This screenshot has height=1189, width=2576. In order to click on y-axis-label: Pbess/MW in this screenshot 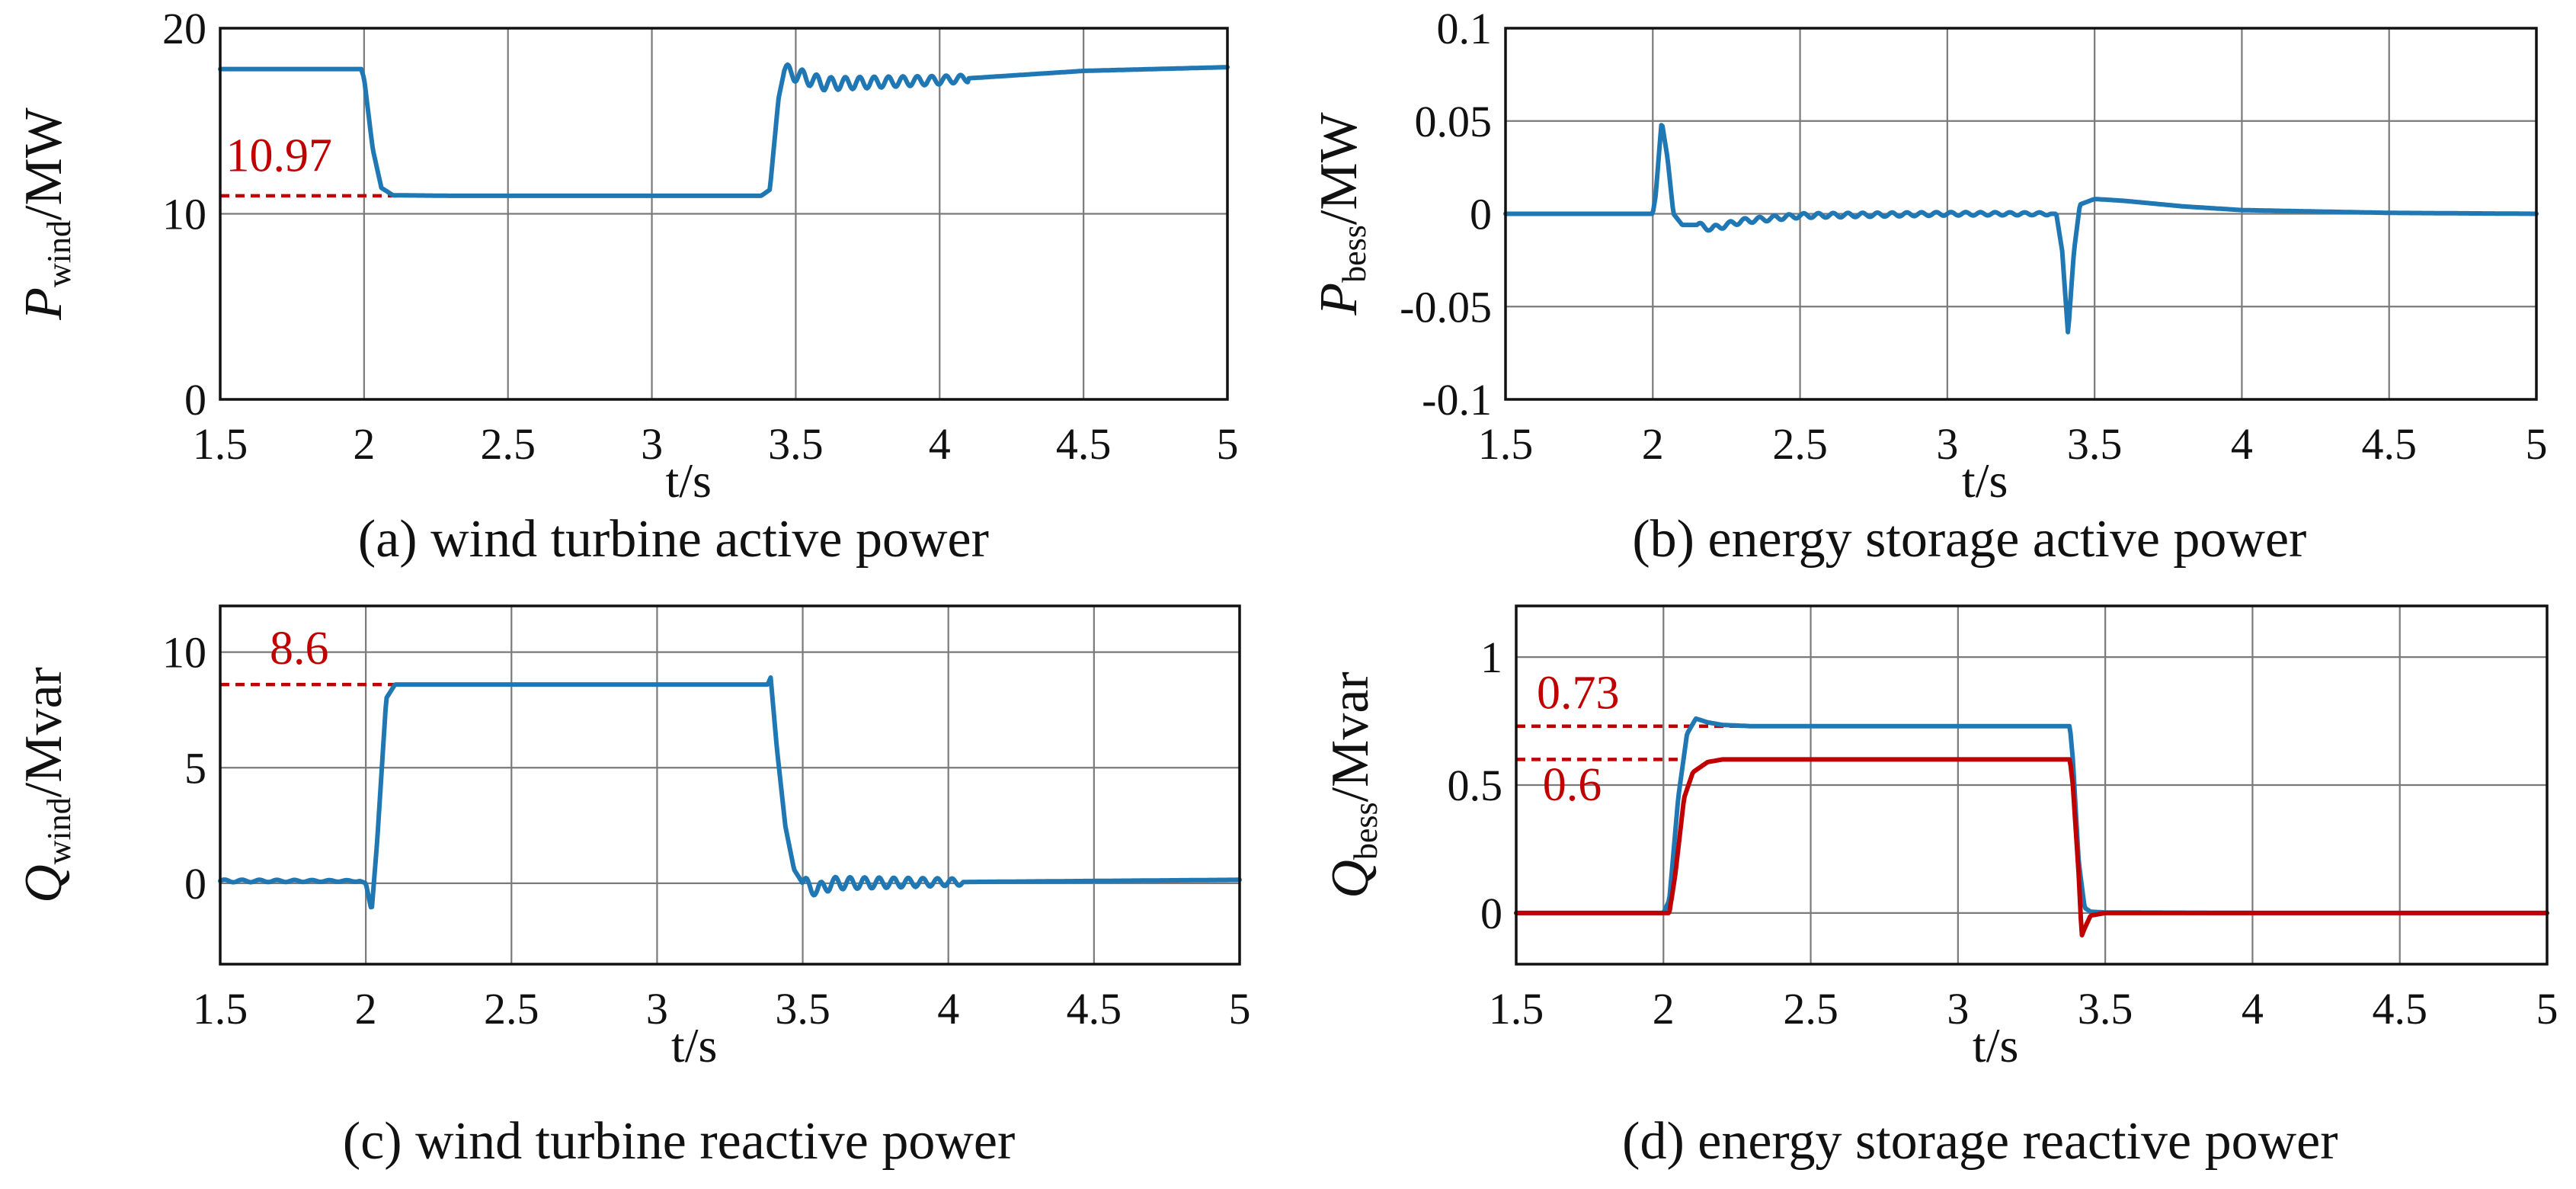, I will do `click(1341, 214)`.